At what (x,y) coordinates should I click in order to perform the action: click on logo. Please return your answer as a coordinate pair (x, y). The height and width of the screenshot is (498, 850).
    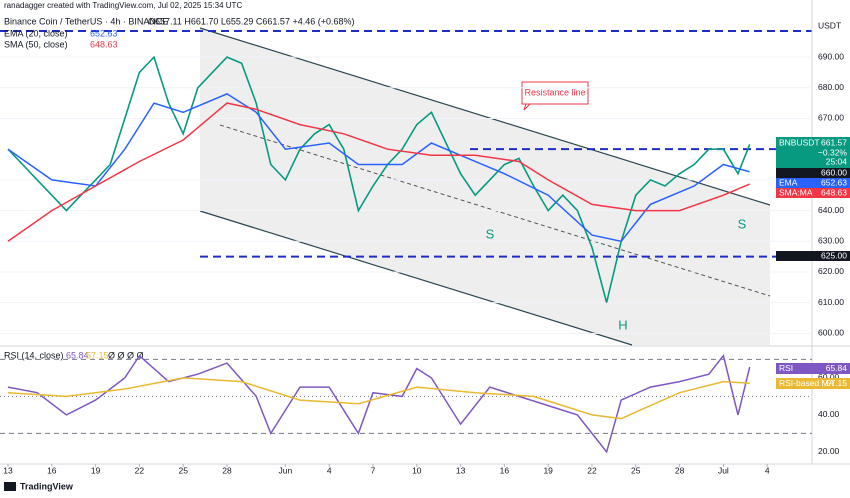
    Looking at the image, I should click on (10, 486).